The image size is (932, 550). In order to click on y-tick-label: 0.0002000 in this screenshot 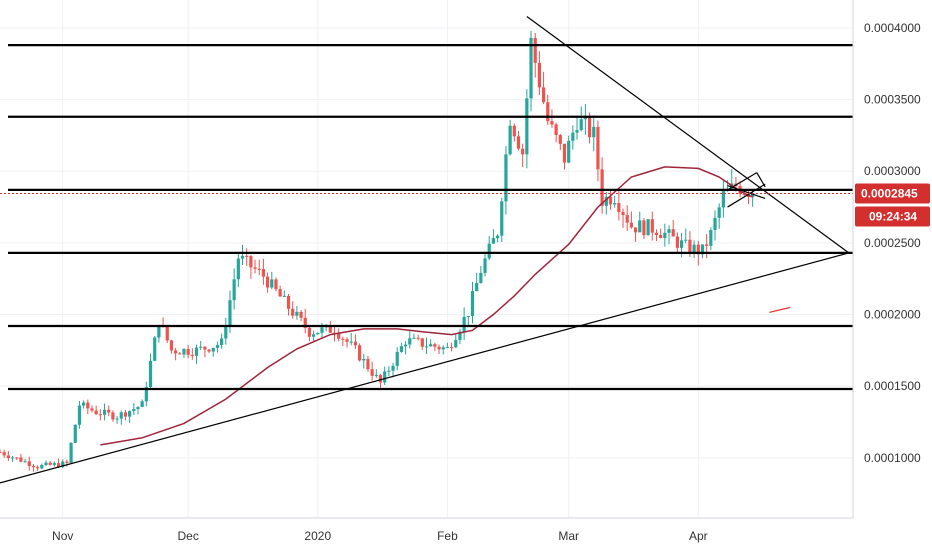, I will do `click(892, 315)`.